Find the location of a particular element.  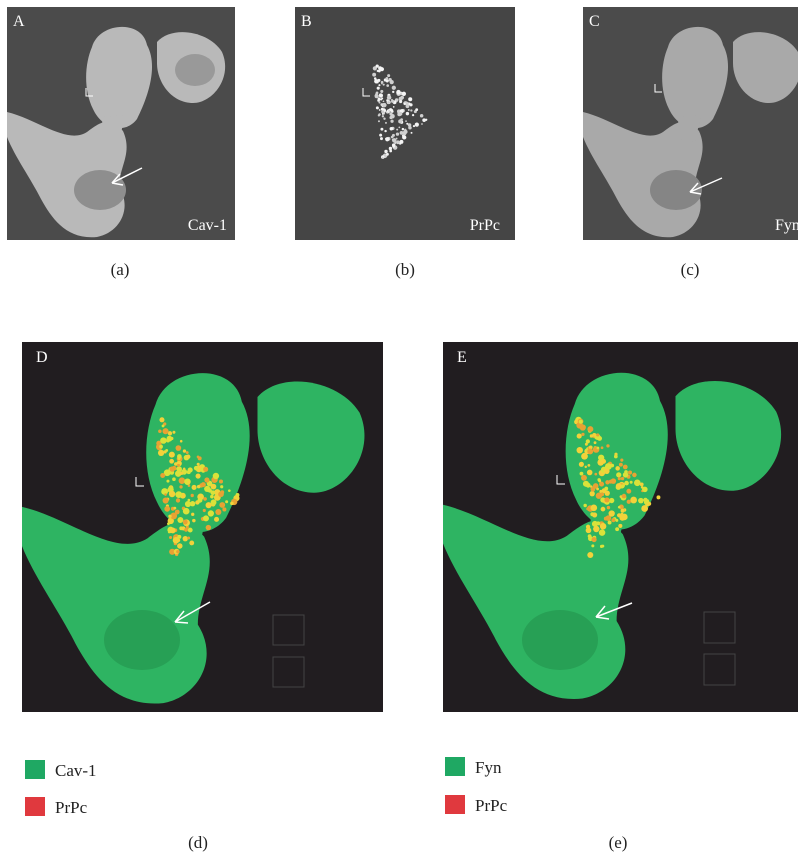

caption: (a) is located at coordinates (120, 269).